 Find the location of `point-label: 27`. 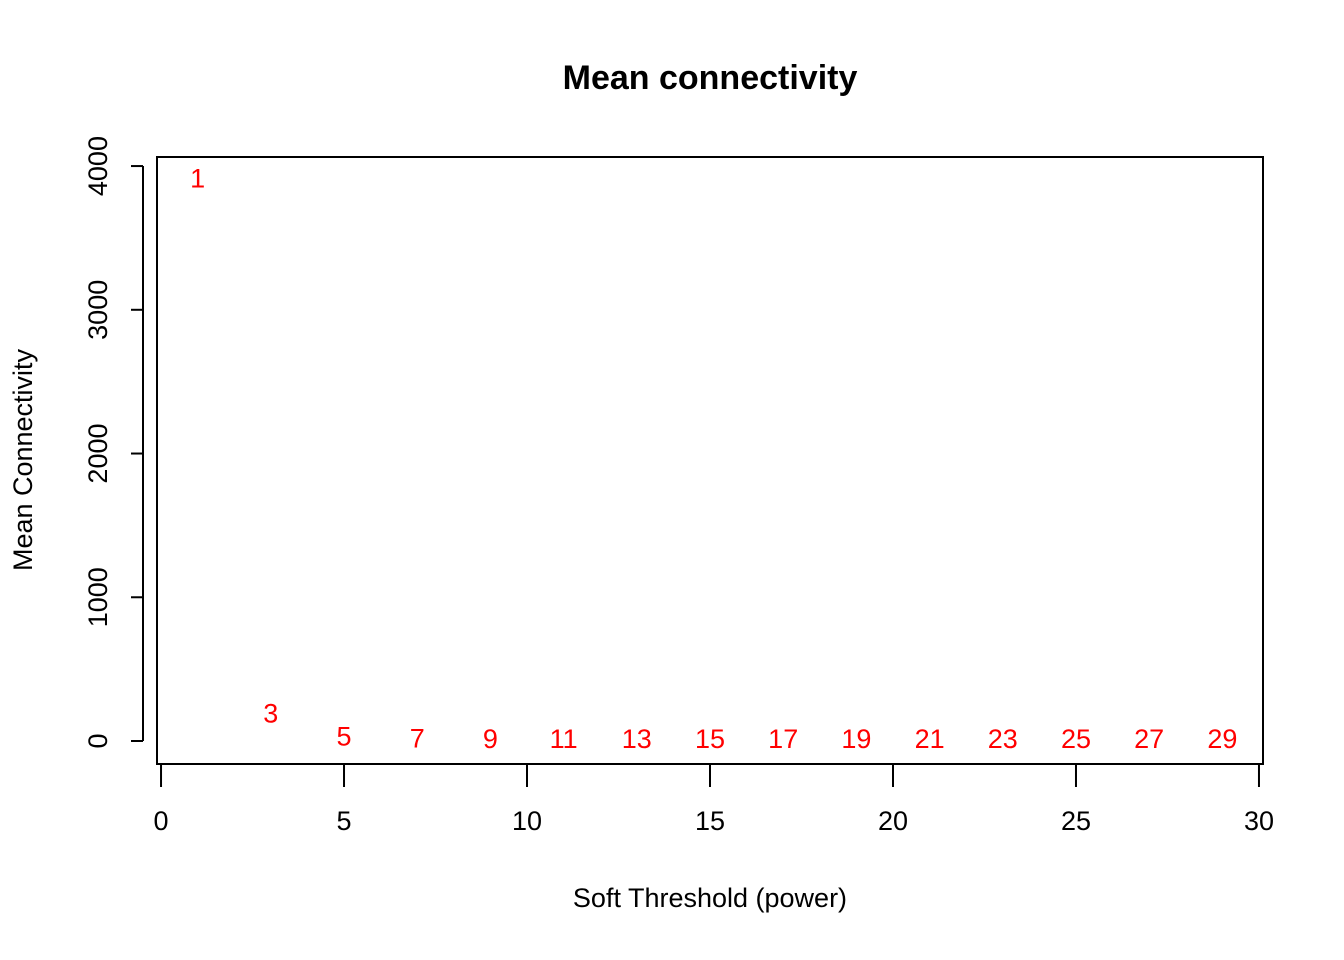

point-label: 27 is located at coordinates (1149, 739).